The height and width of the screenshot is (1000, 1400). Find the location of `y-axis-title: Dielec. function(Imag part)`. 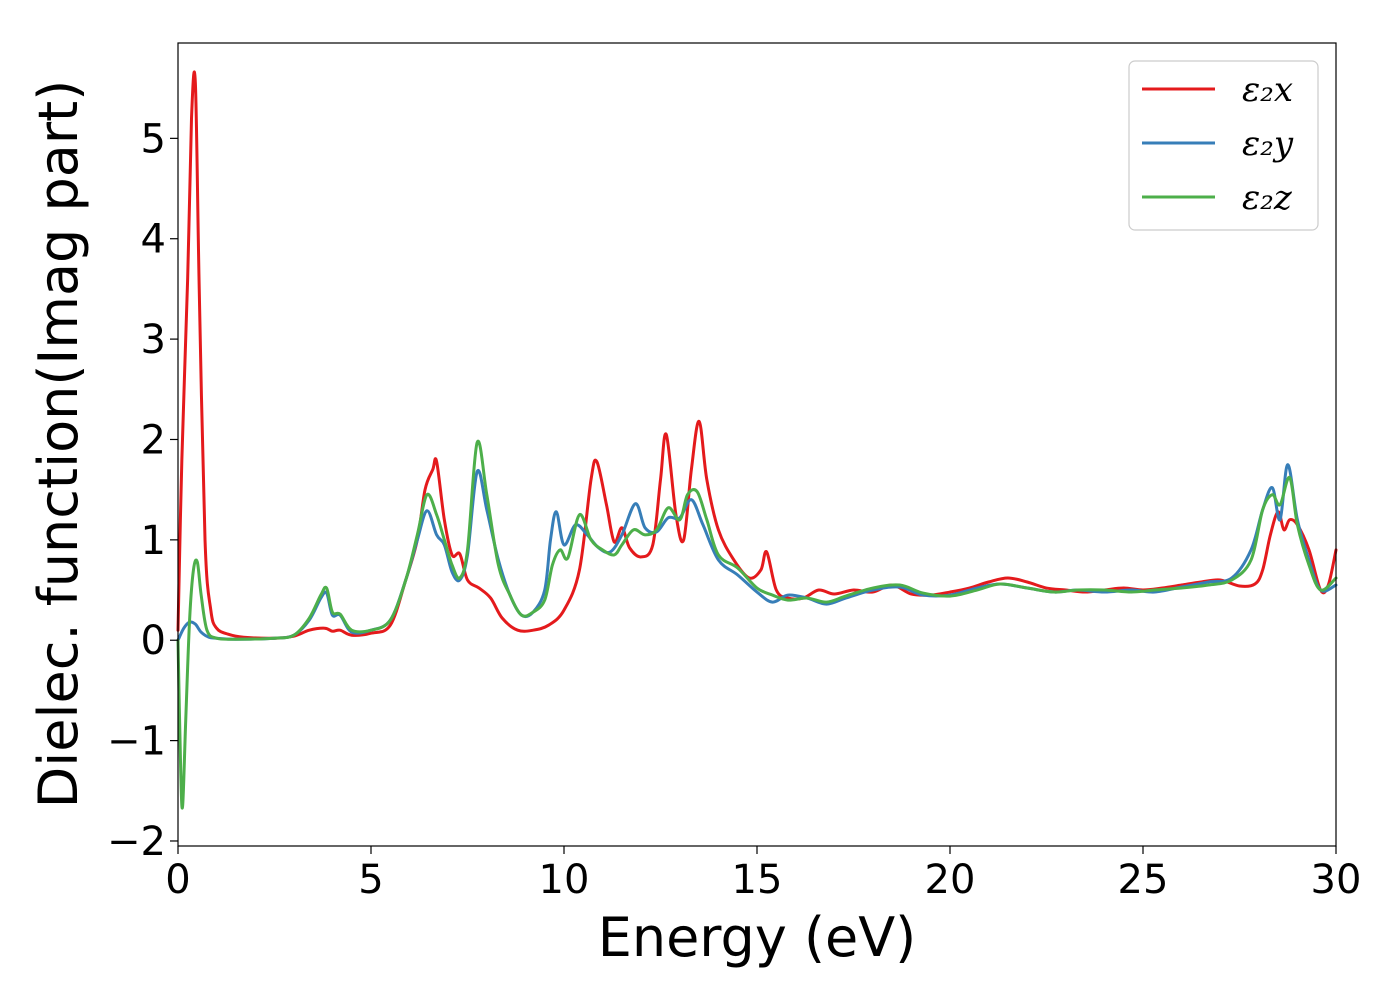

y-axis-title: Dielec. function(Imag part) is located at coordinates (58, 444).